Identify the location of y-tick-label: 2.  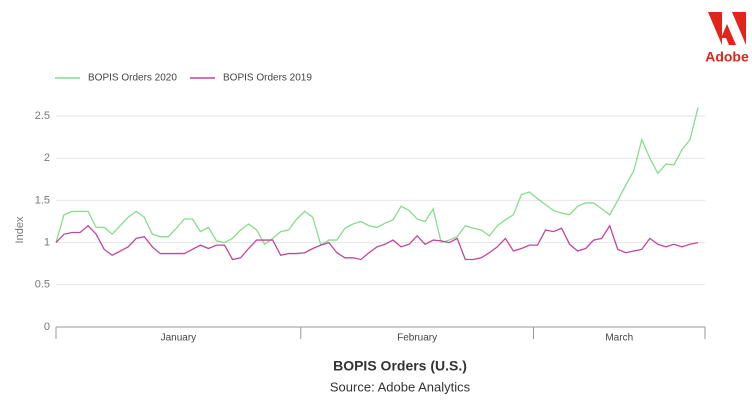
(47, 158).